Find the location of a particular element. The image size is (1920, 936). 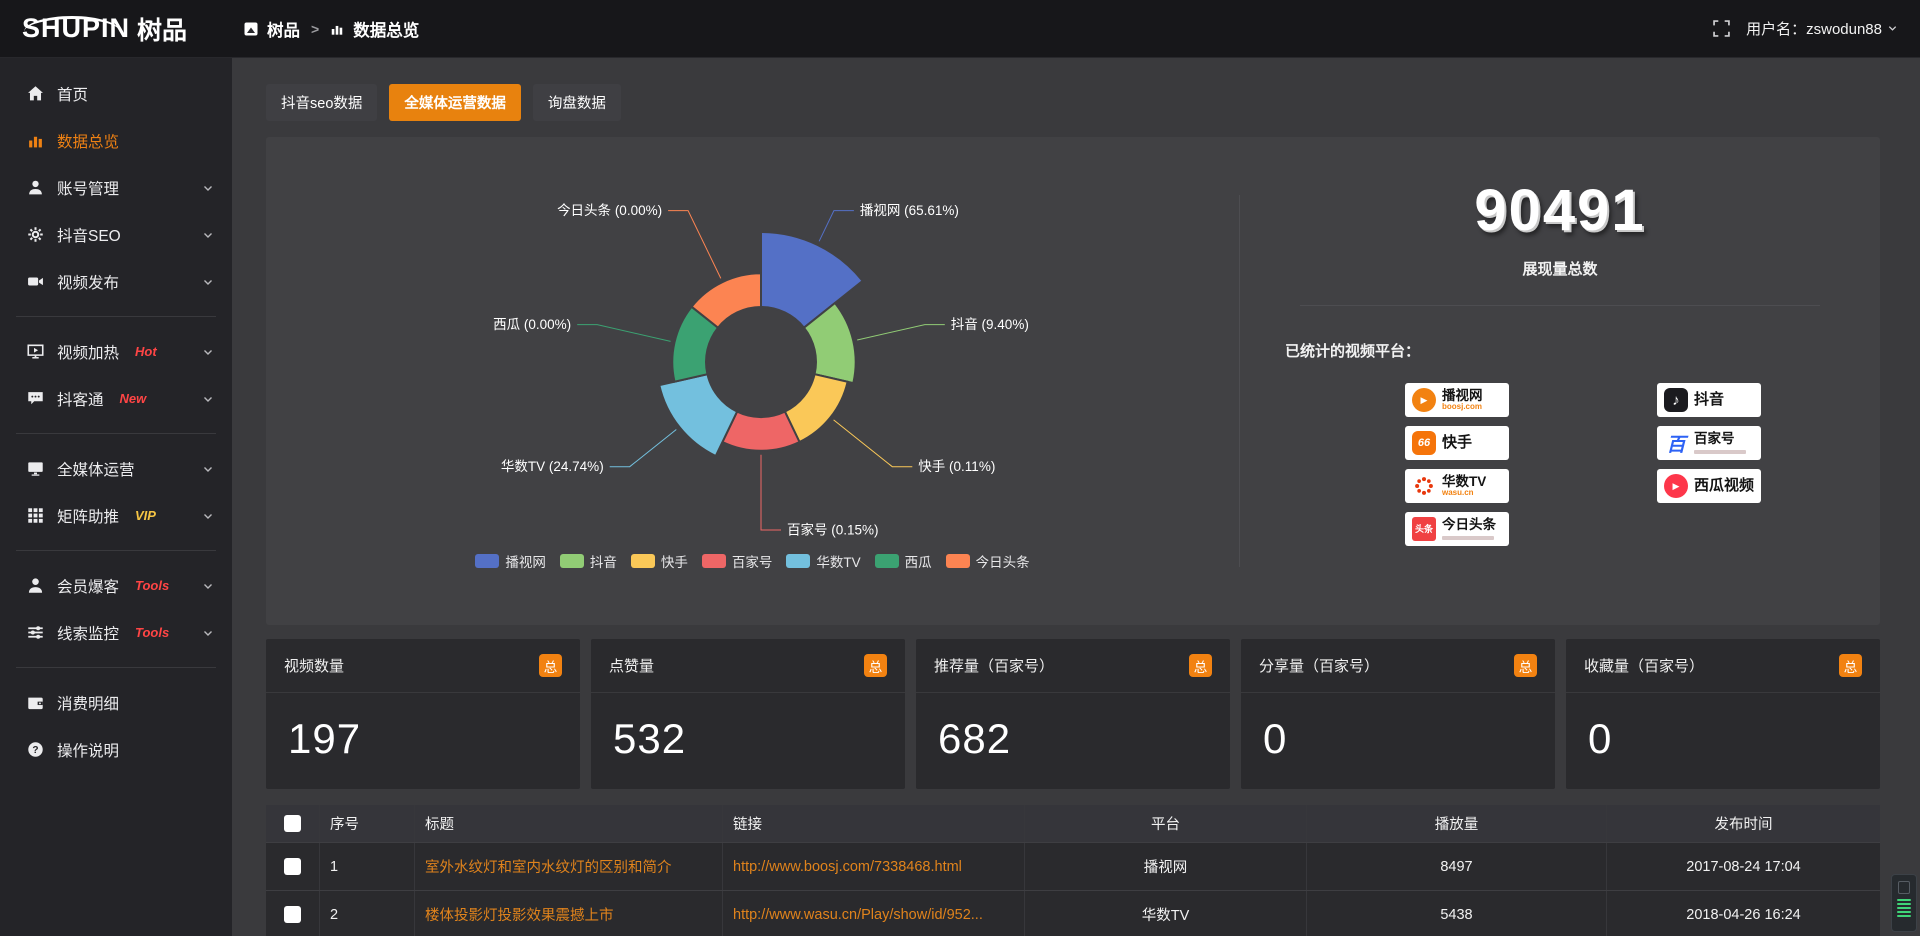

stat-card-title: 分享量（百家号） is located at coordinates (1319, 666).